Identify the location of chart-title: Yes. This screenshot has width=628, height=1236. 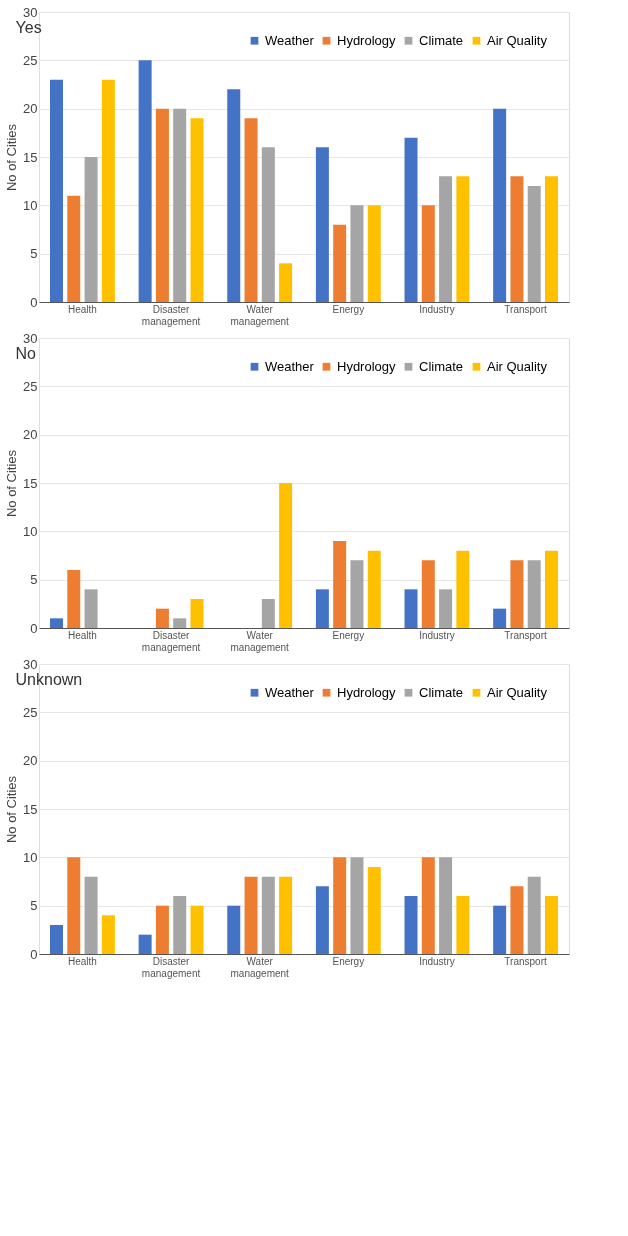
(28, 27).